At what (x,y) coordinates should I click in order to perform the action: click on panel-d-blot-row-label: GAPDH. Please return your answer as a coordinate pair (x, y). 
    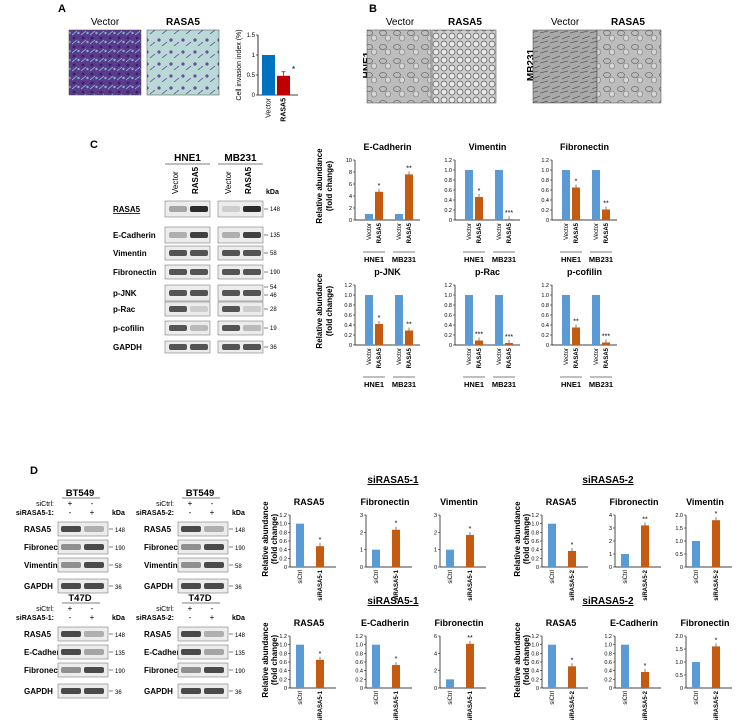
    Looking at the image, I should click on (38, 586).